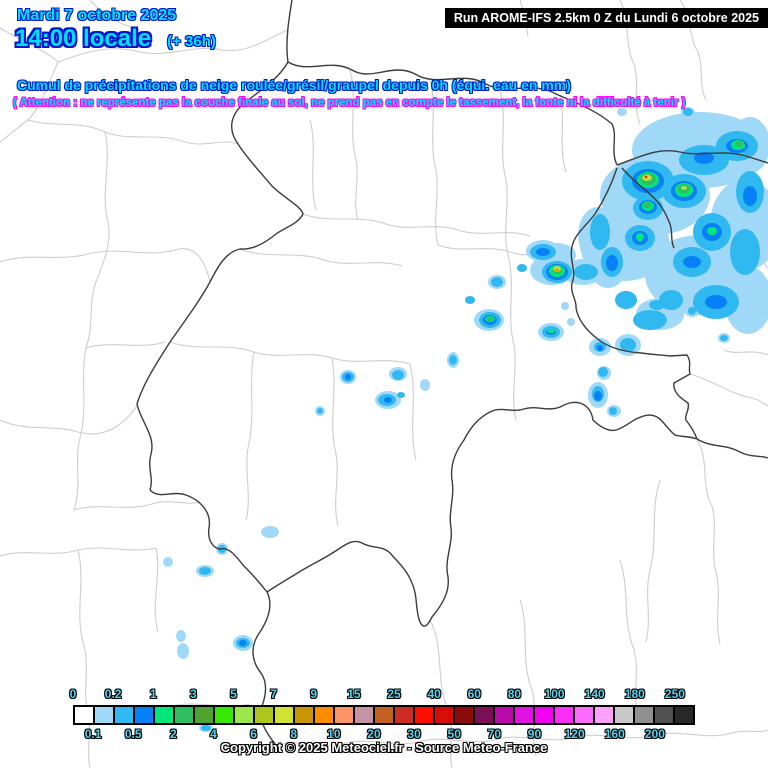 This screenshot has height=768, width=768. I want to click on legend-value-80: 80, so click(514, 694).